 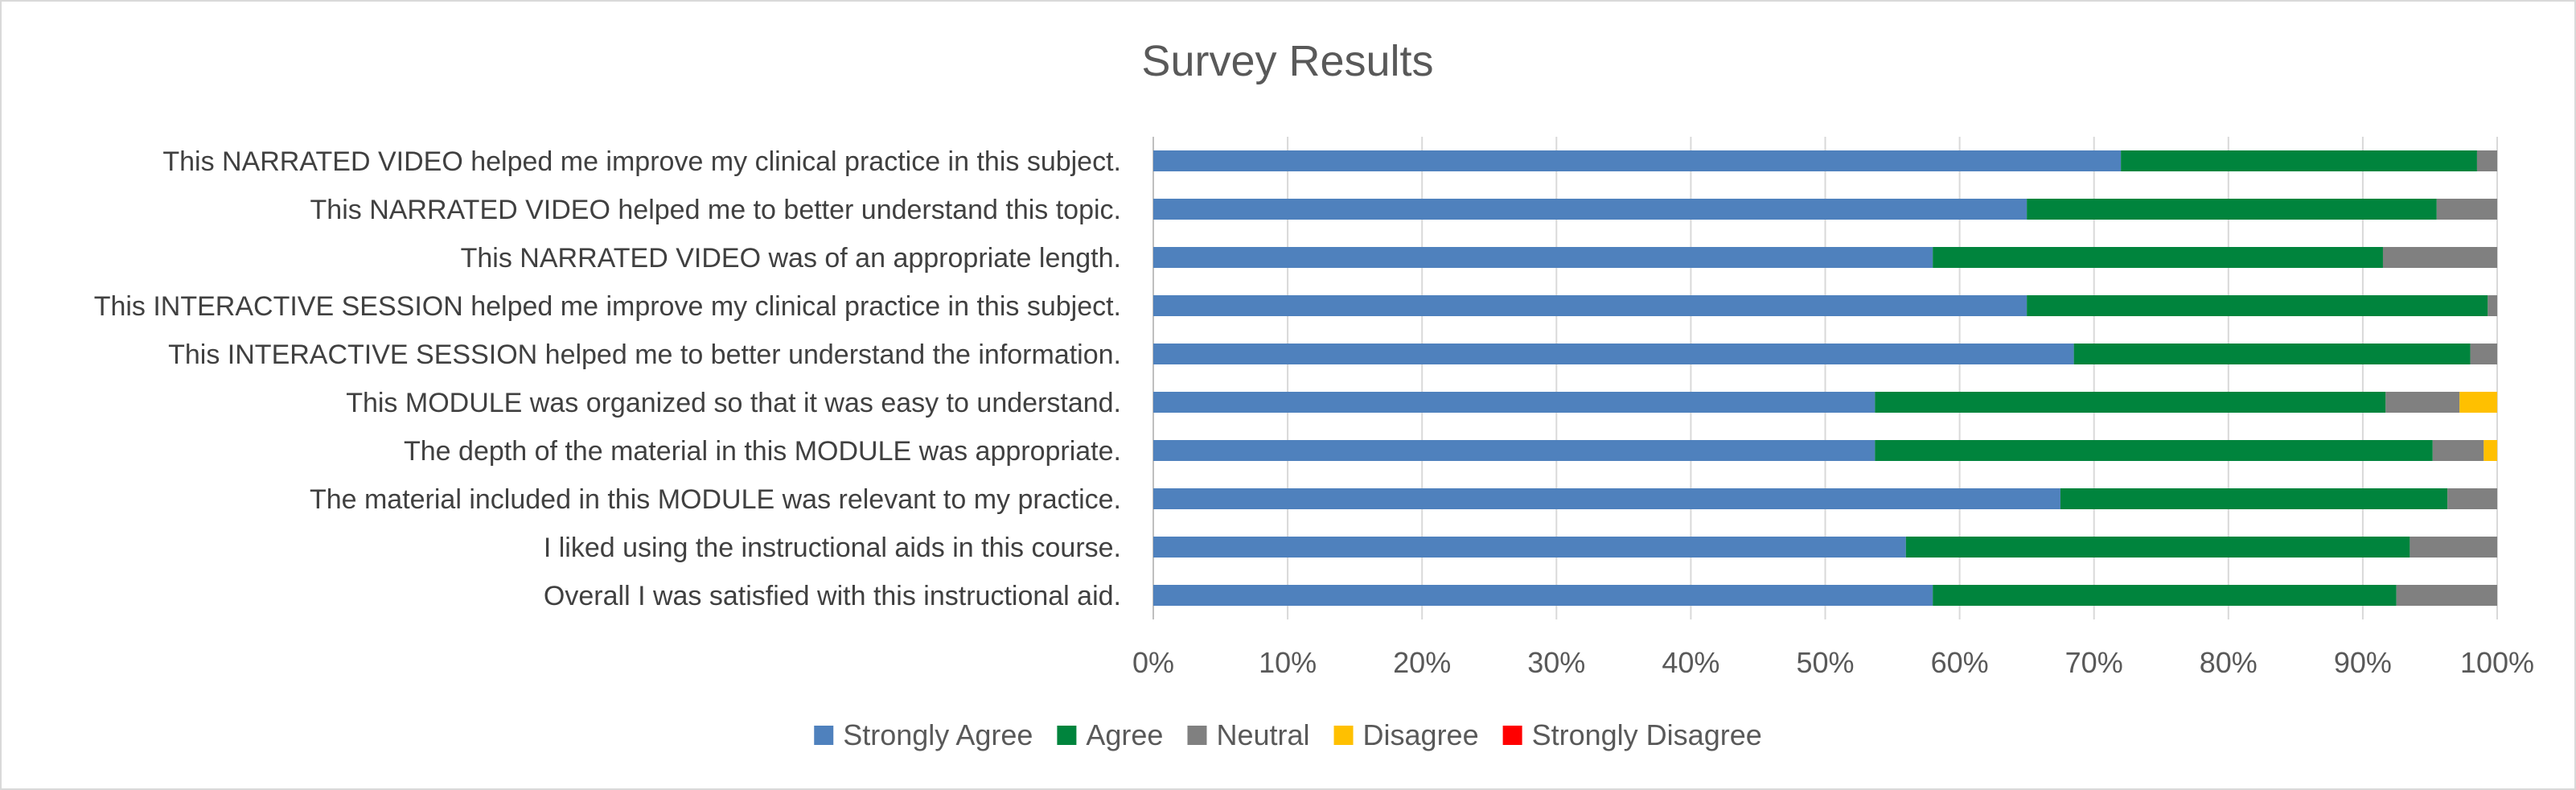 What do you see at coordinates (1262, 734) in the screenshot?
I see `legend-label: Neutral` at bounding box center [1262, 734].